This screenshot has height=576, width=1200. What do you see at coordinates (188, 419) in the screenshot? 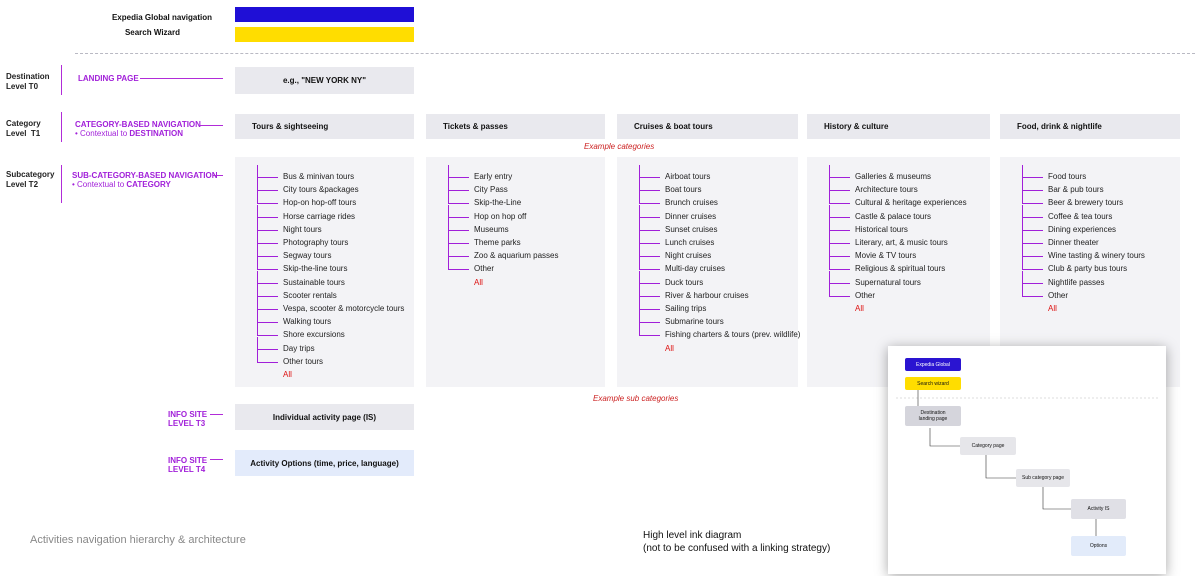
I see `info-site-t3-label: INFO SITE LEVEL T3` at bounding box center [188, 419].